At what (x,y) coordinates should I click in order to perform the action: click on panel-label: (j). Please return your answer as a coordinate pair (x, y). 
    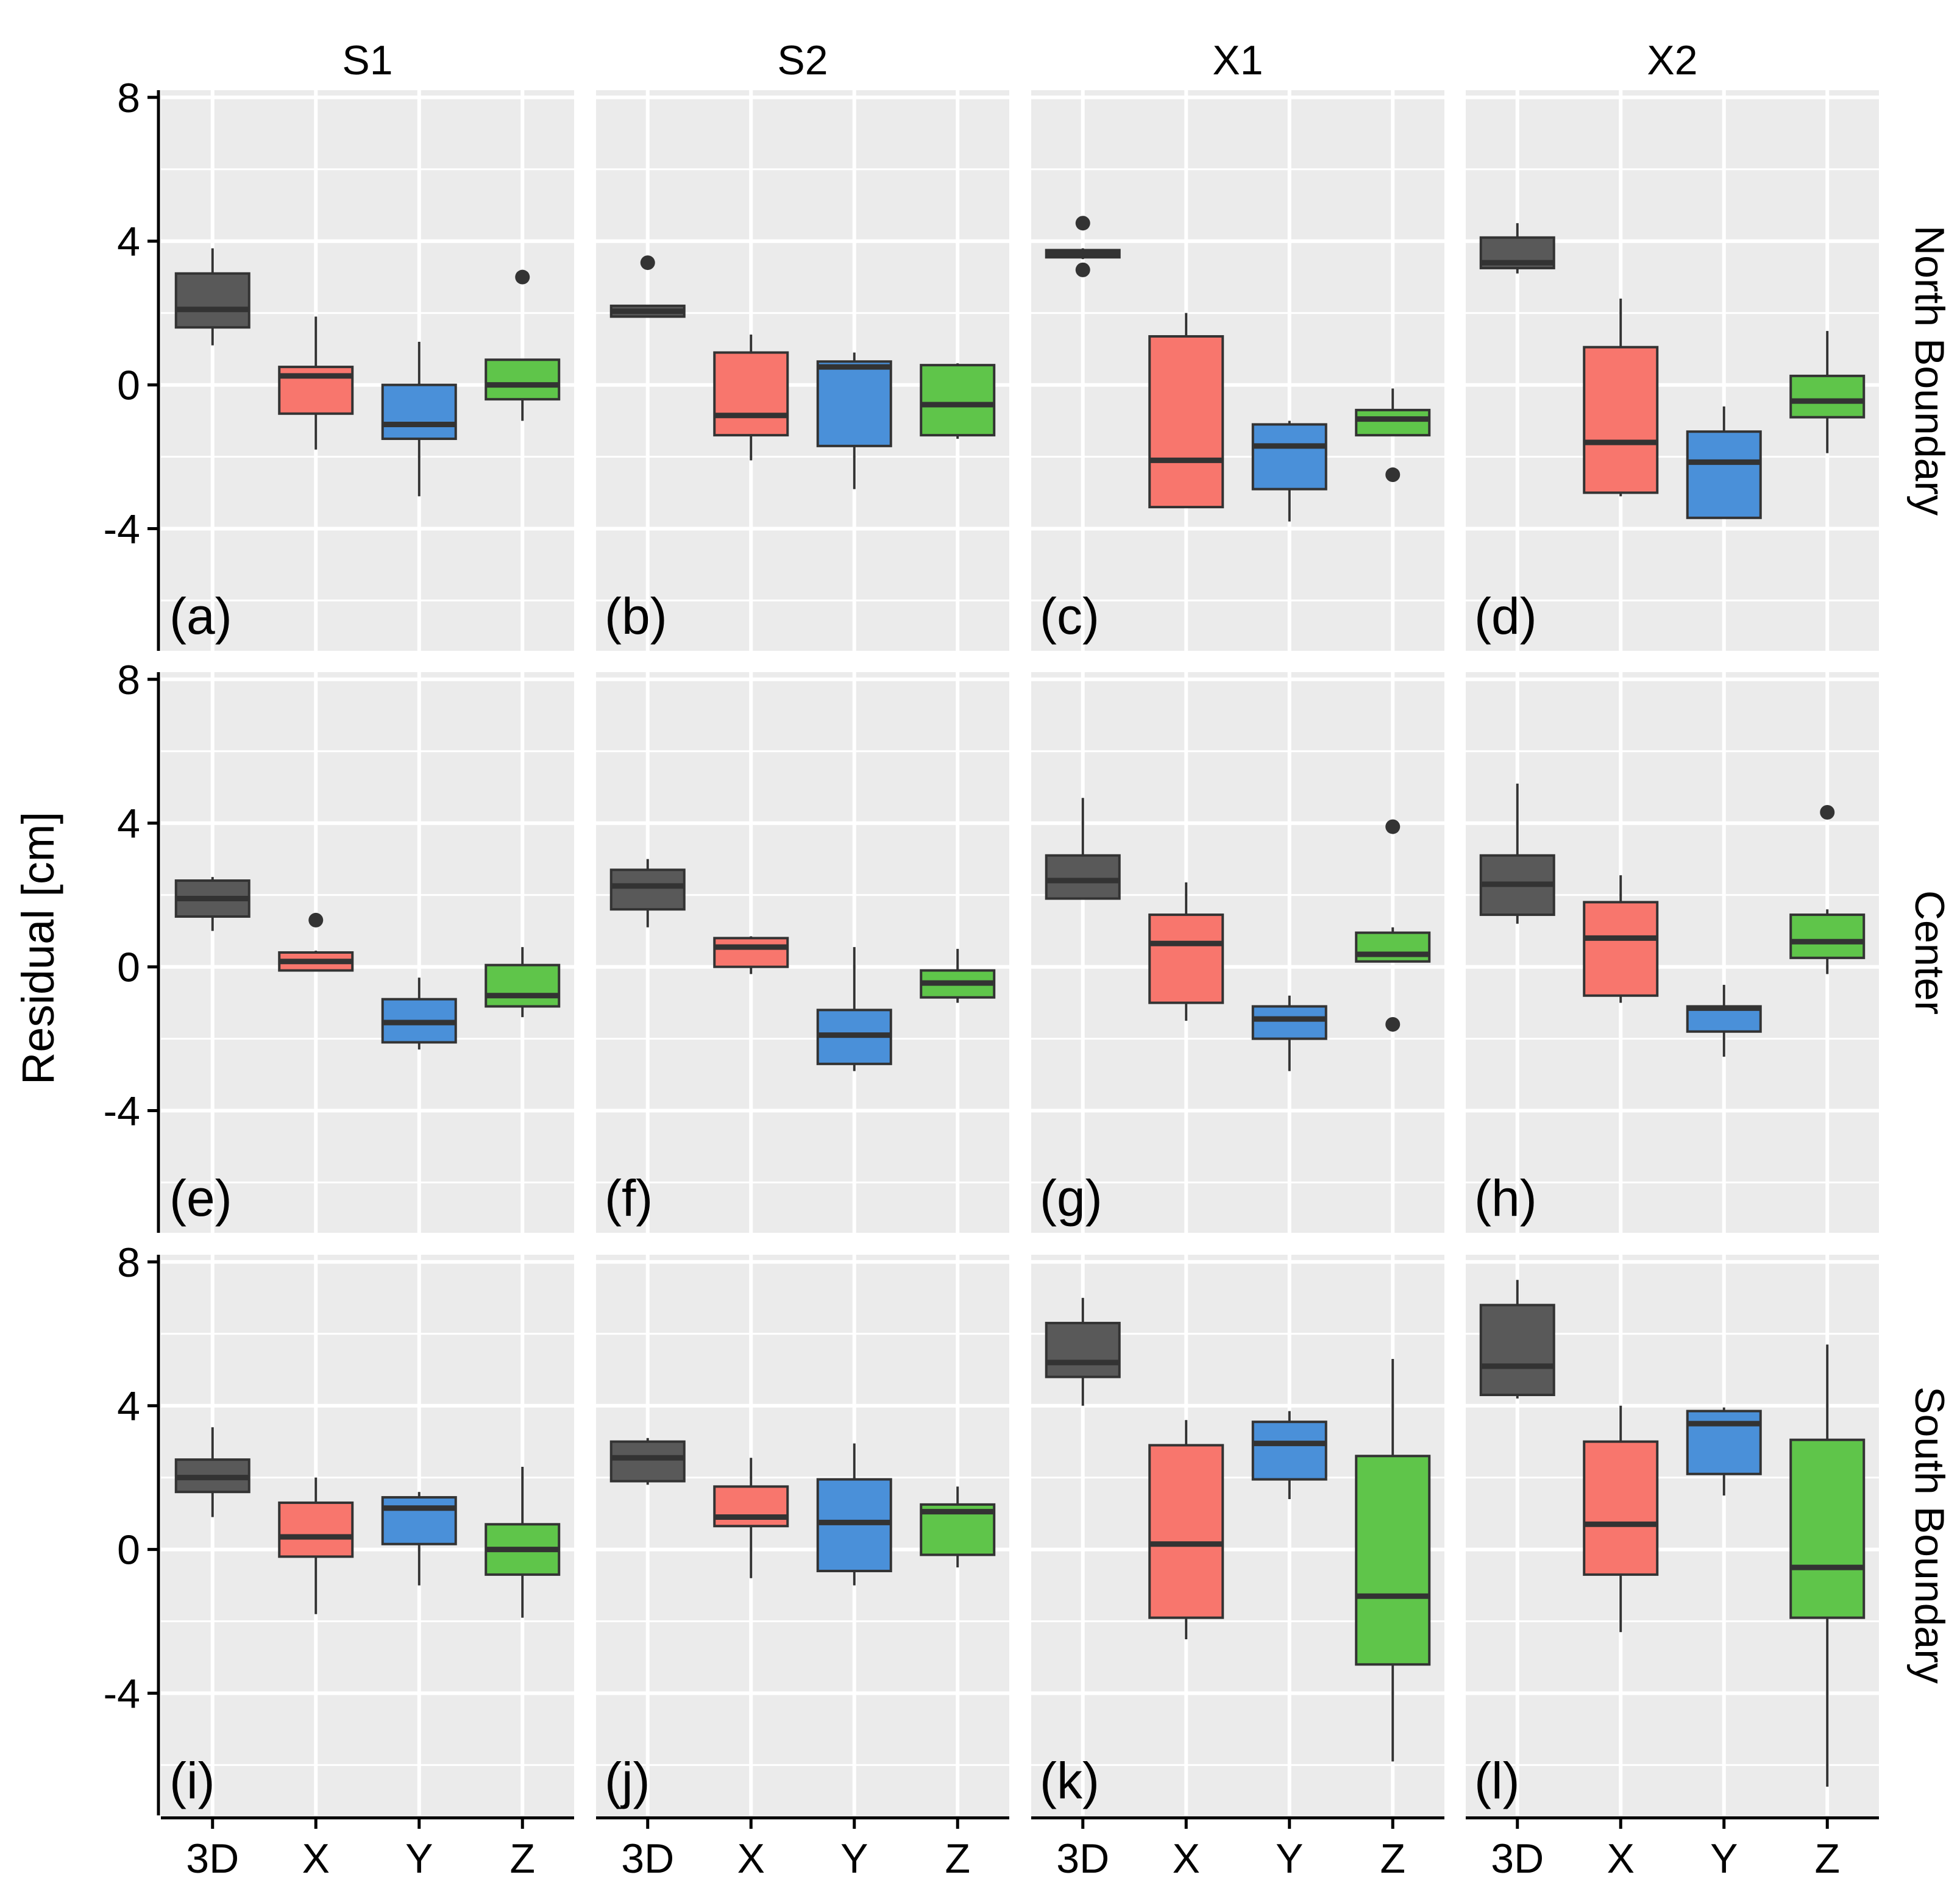
    Looking at the image, I should click on (627, 1780).